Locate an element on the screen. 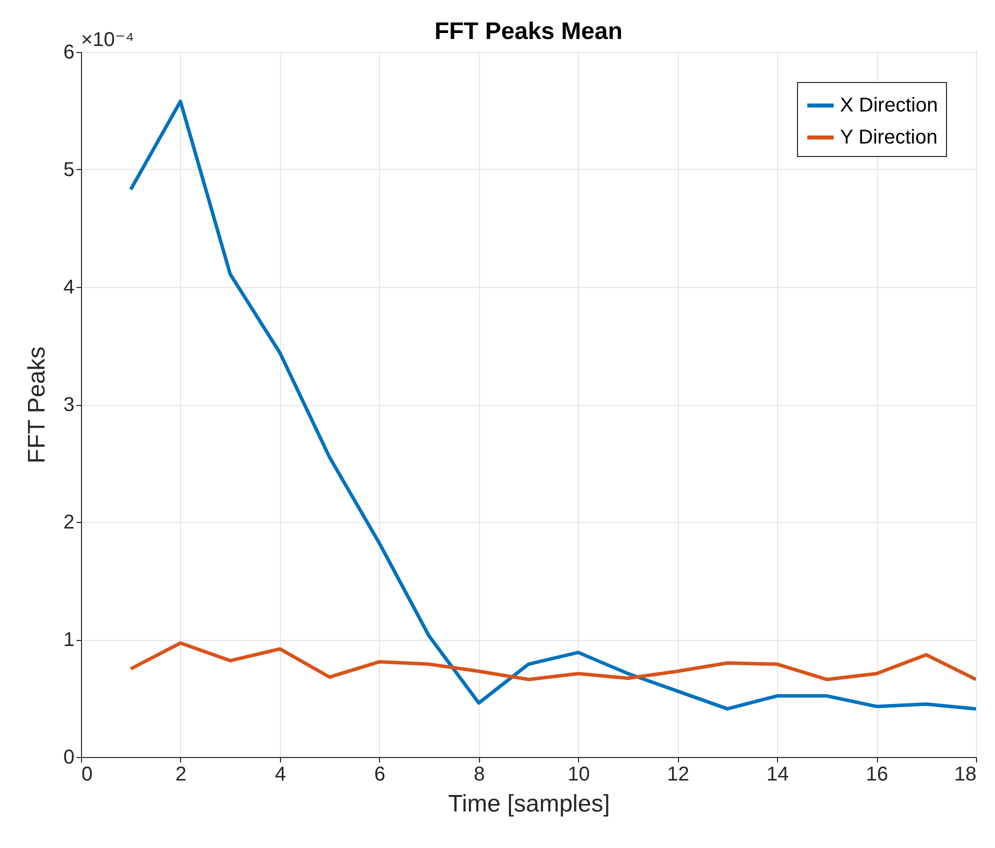  x-tick-label: 18 is located at coordinates (965, 775).